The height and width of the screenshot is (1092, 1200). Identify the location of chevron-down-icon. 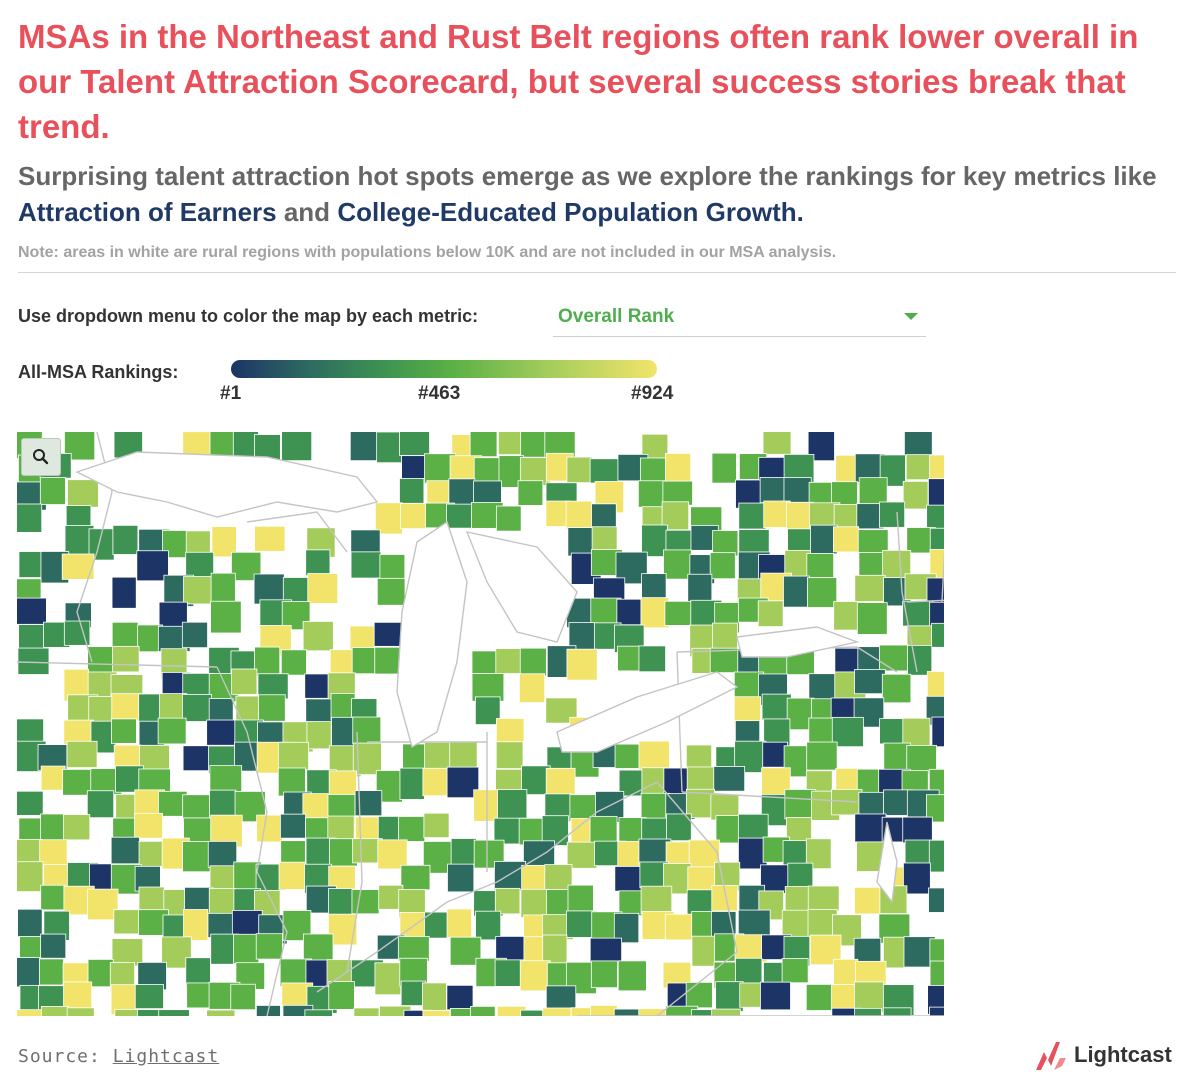
(911, 316).